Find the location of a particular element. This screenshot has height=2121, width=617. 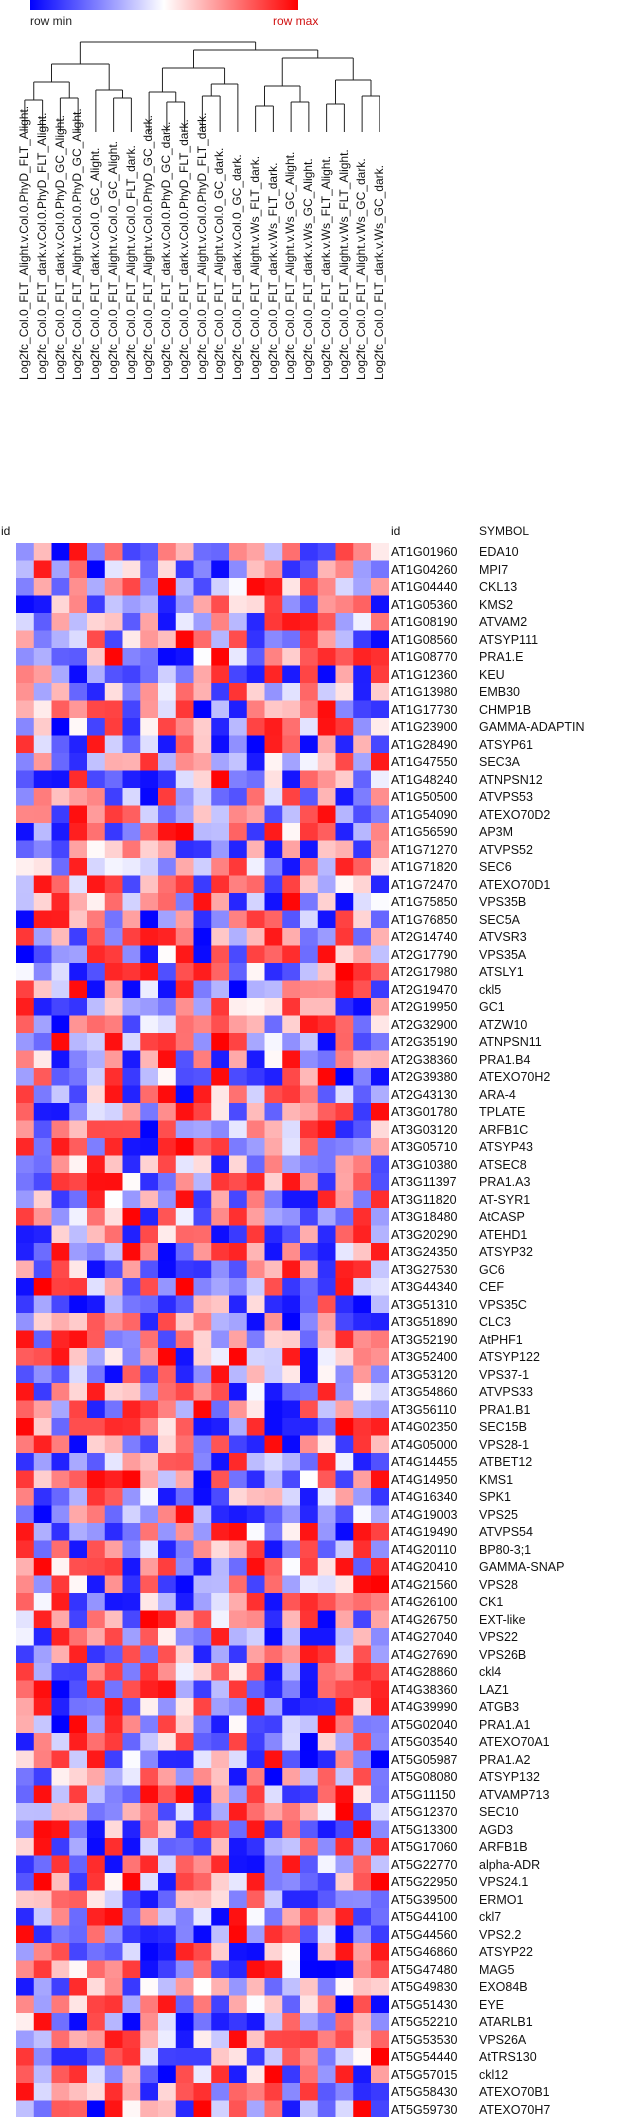

row-symbol: ATEXO70A1 is located at coordinates (514, 1742).